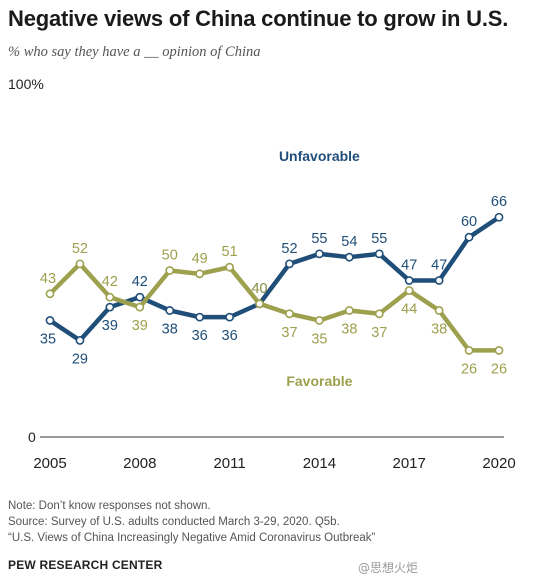  What do you see at coordinates (48, 279) in the screenshot?
I see `favorable-data-label: 43` at bounding box center [48, 279].